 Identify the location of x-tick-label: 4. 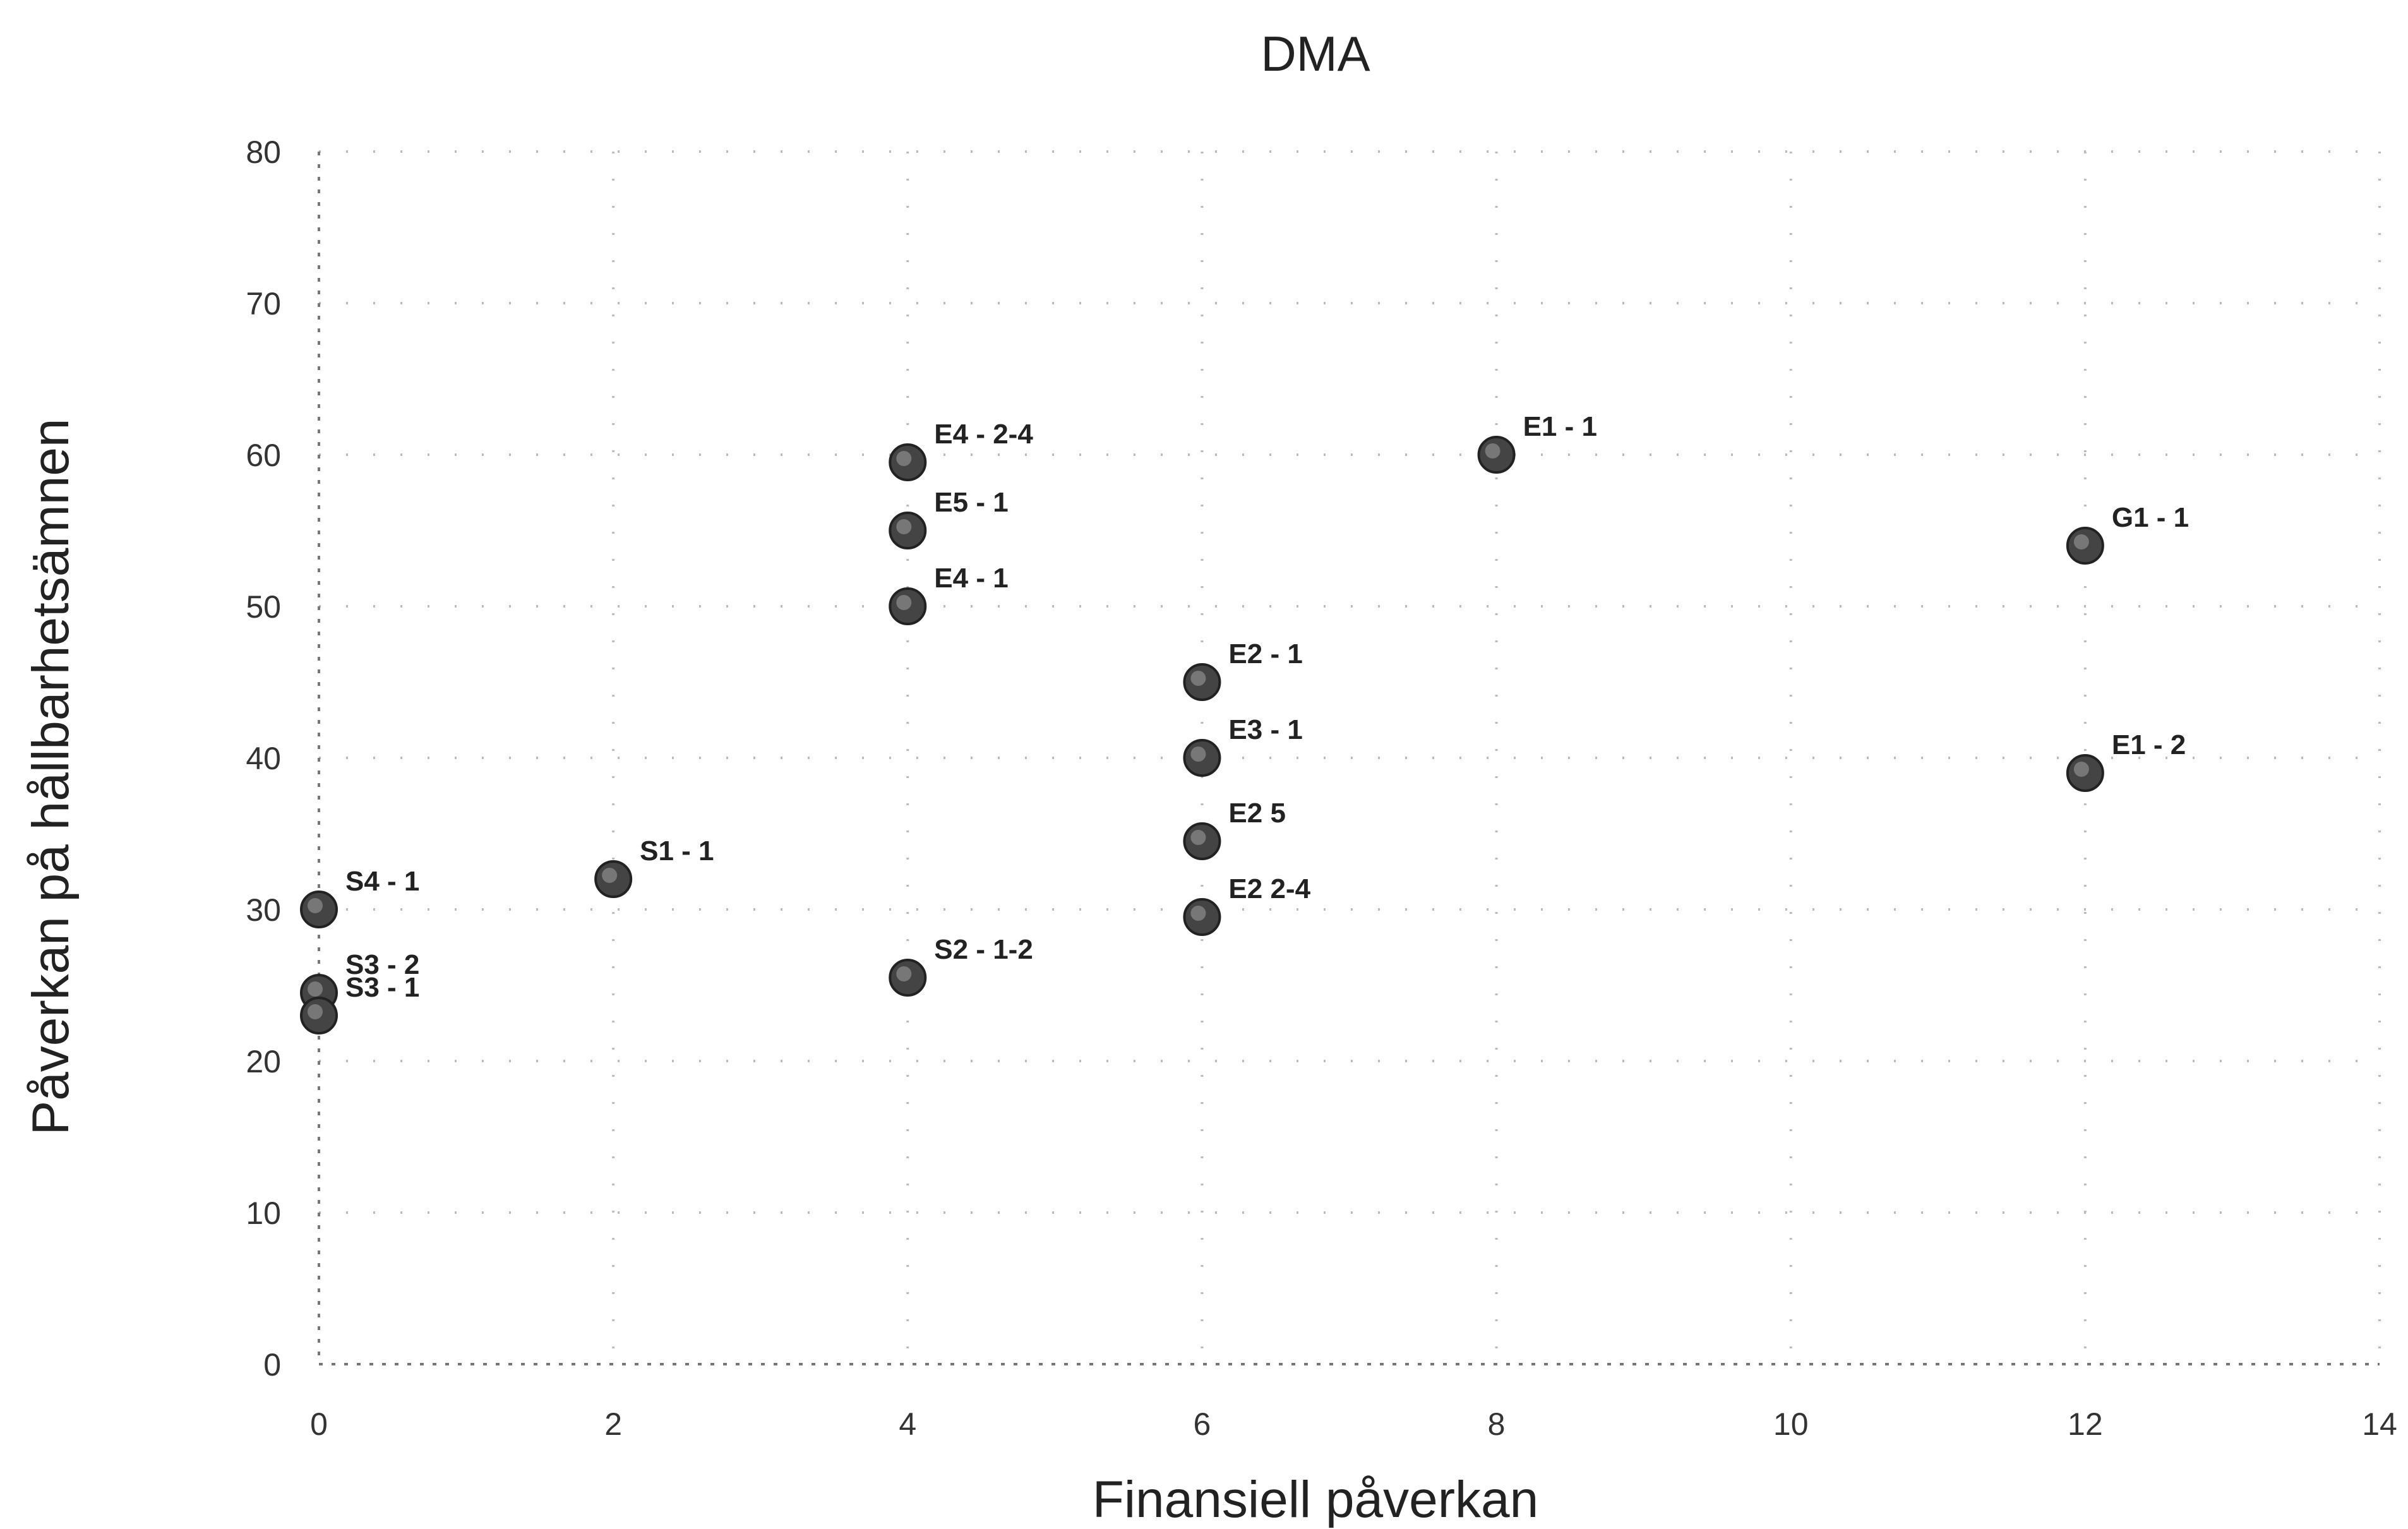
(907, 1424).